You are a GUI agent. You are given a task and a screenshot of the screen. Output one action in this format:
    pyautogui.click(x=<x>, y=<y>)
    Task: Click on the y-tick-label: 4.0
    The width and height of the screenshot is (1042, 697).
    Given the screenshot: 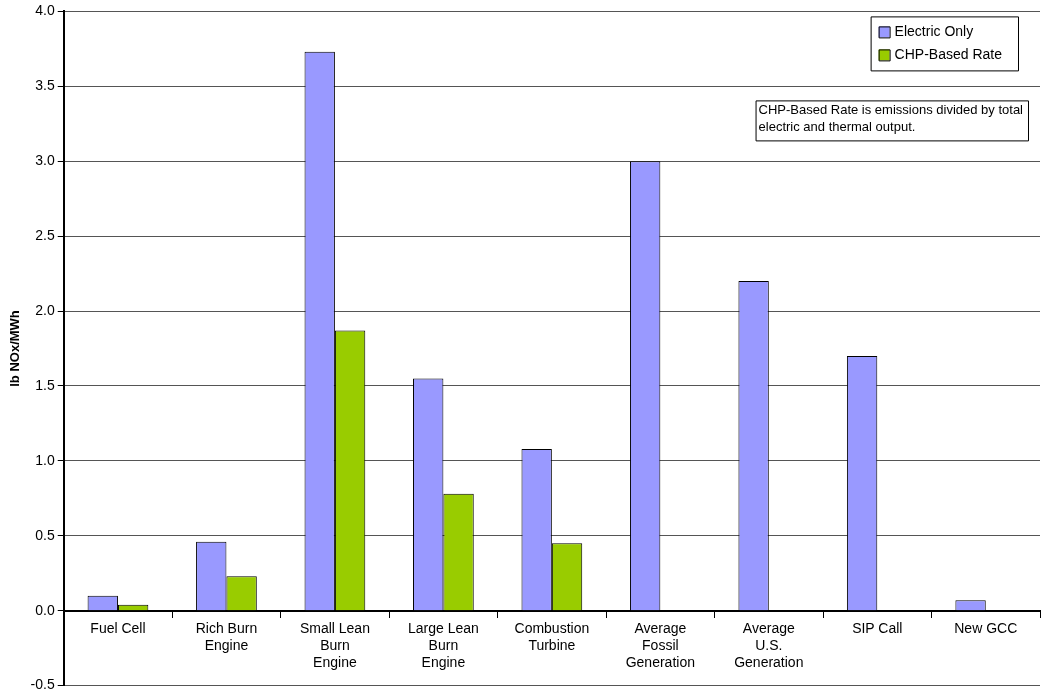 What is the action you would take?
    pyautogui.click(x=45, y=10)
    